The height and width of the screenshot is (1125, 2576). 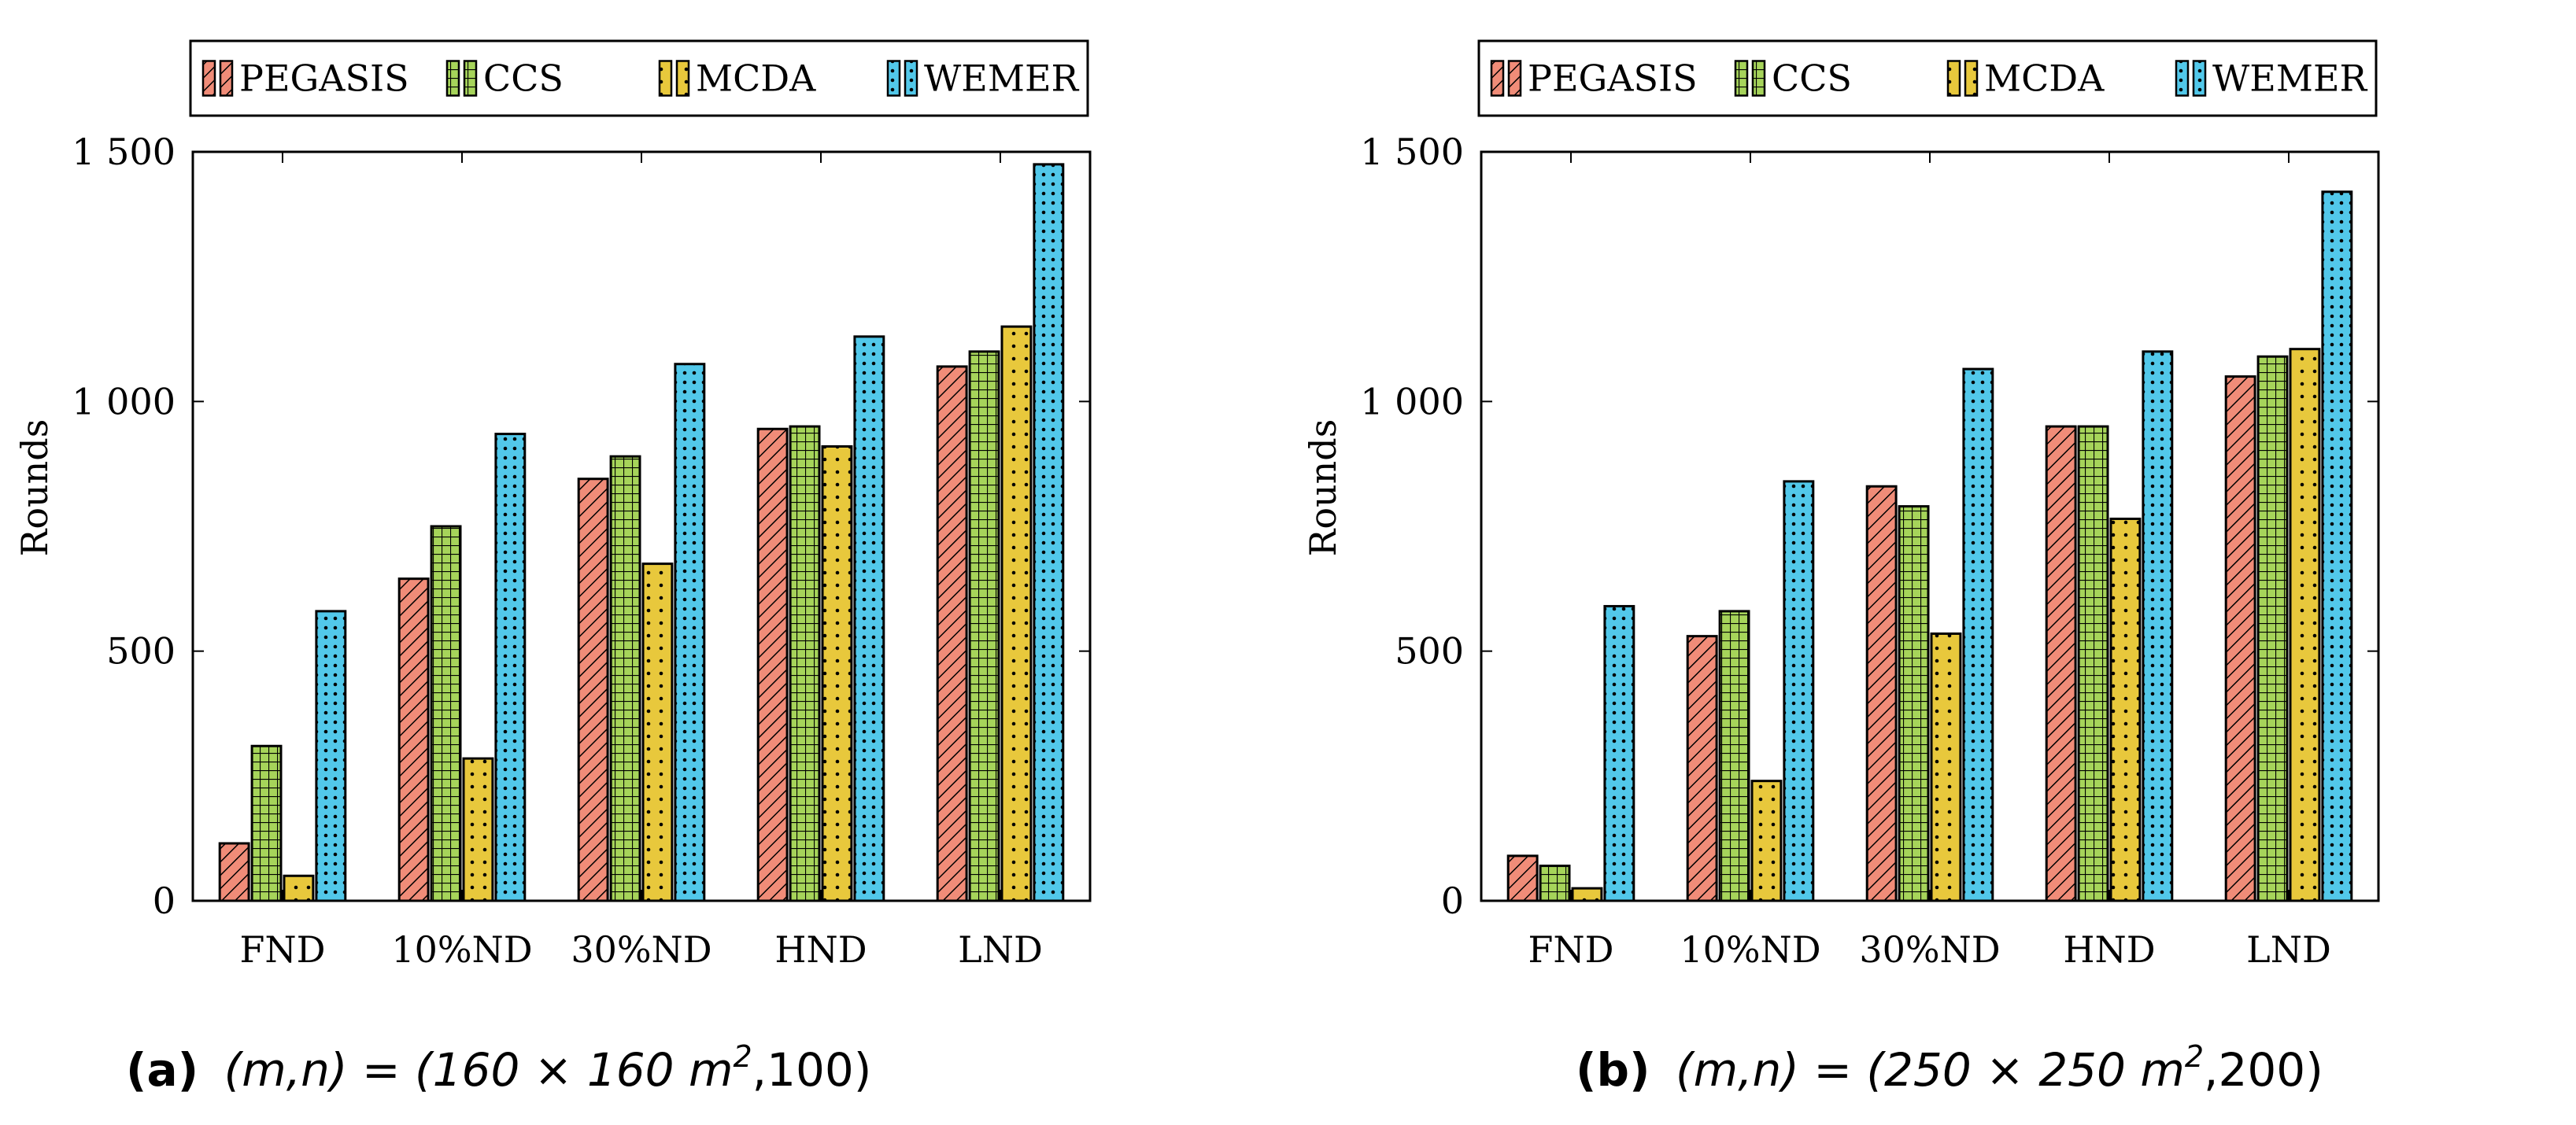 What do you see at coordinates (162, 1070) in the screenshot?
I see `subfigure-label: (a)` at bounding box center [162, 1070].